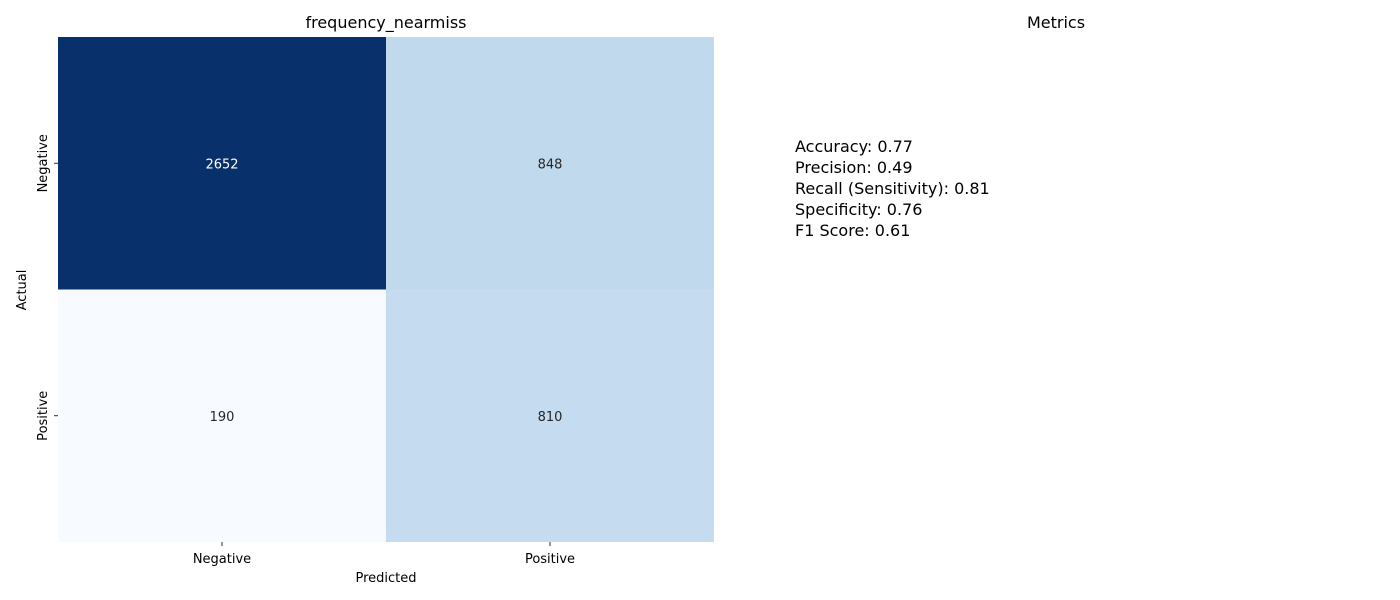  I want to click on cell-value-label: 848, so click(550, 164).